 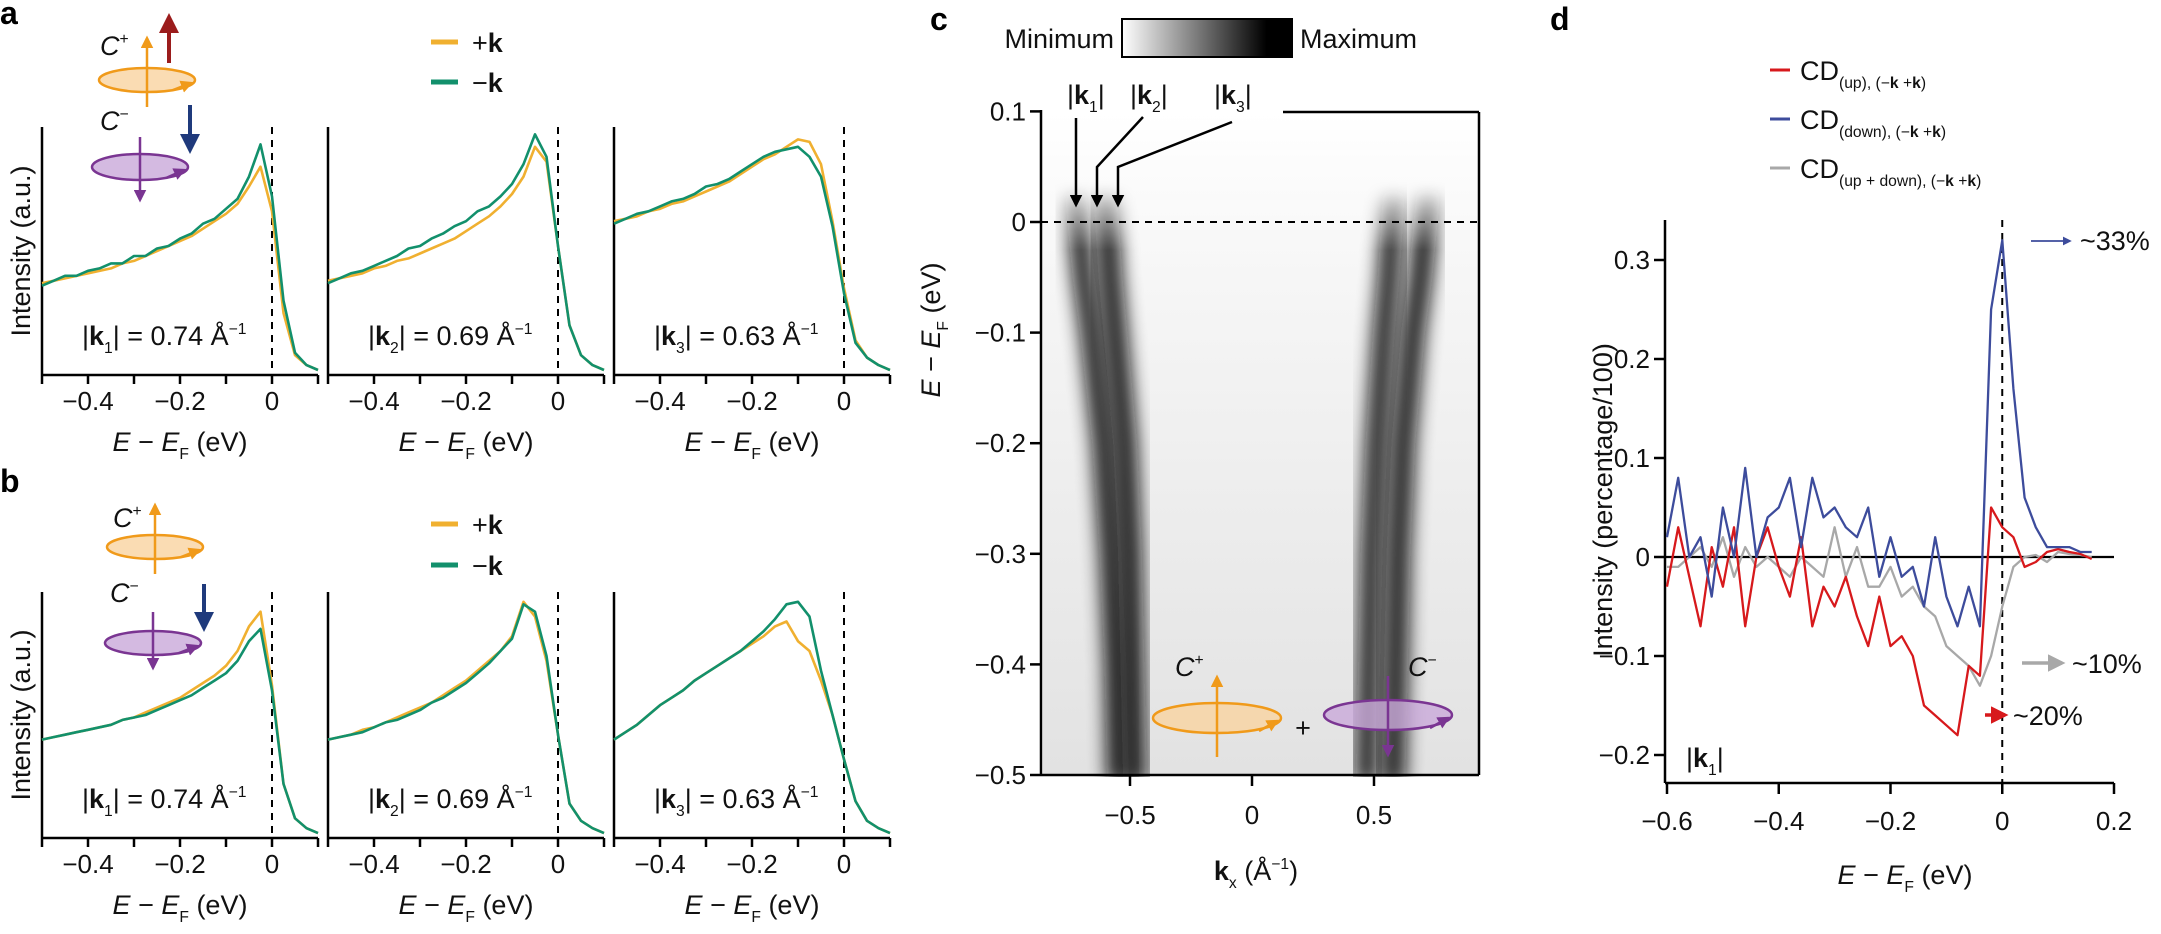 What do you see at coordinates (467, 525) in the screenshot?
I see `legend-item-plus-k: +k` at bounding box center [467, 525].